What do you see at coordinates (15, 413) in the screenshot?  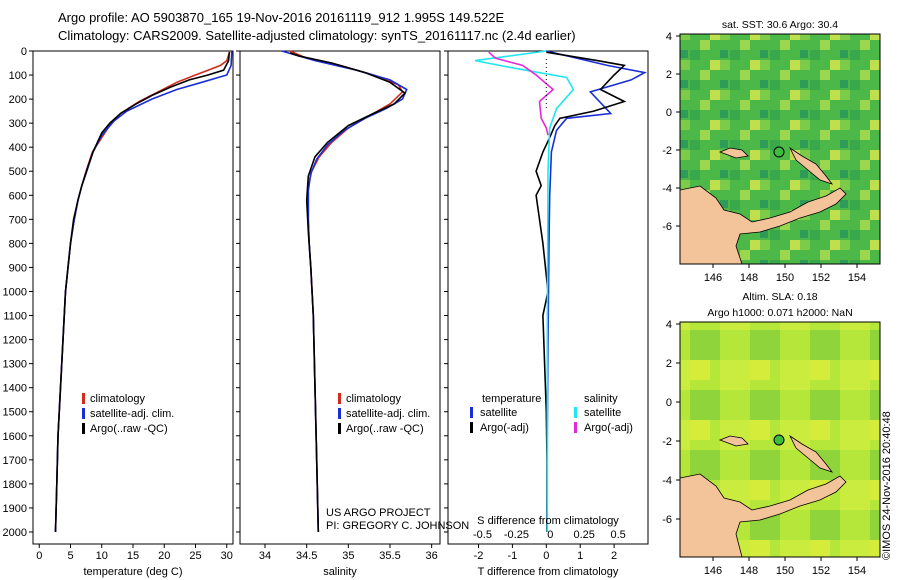 I see `y-tick-label: 1500` at bounding box center [15, 413].